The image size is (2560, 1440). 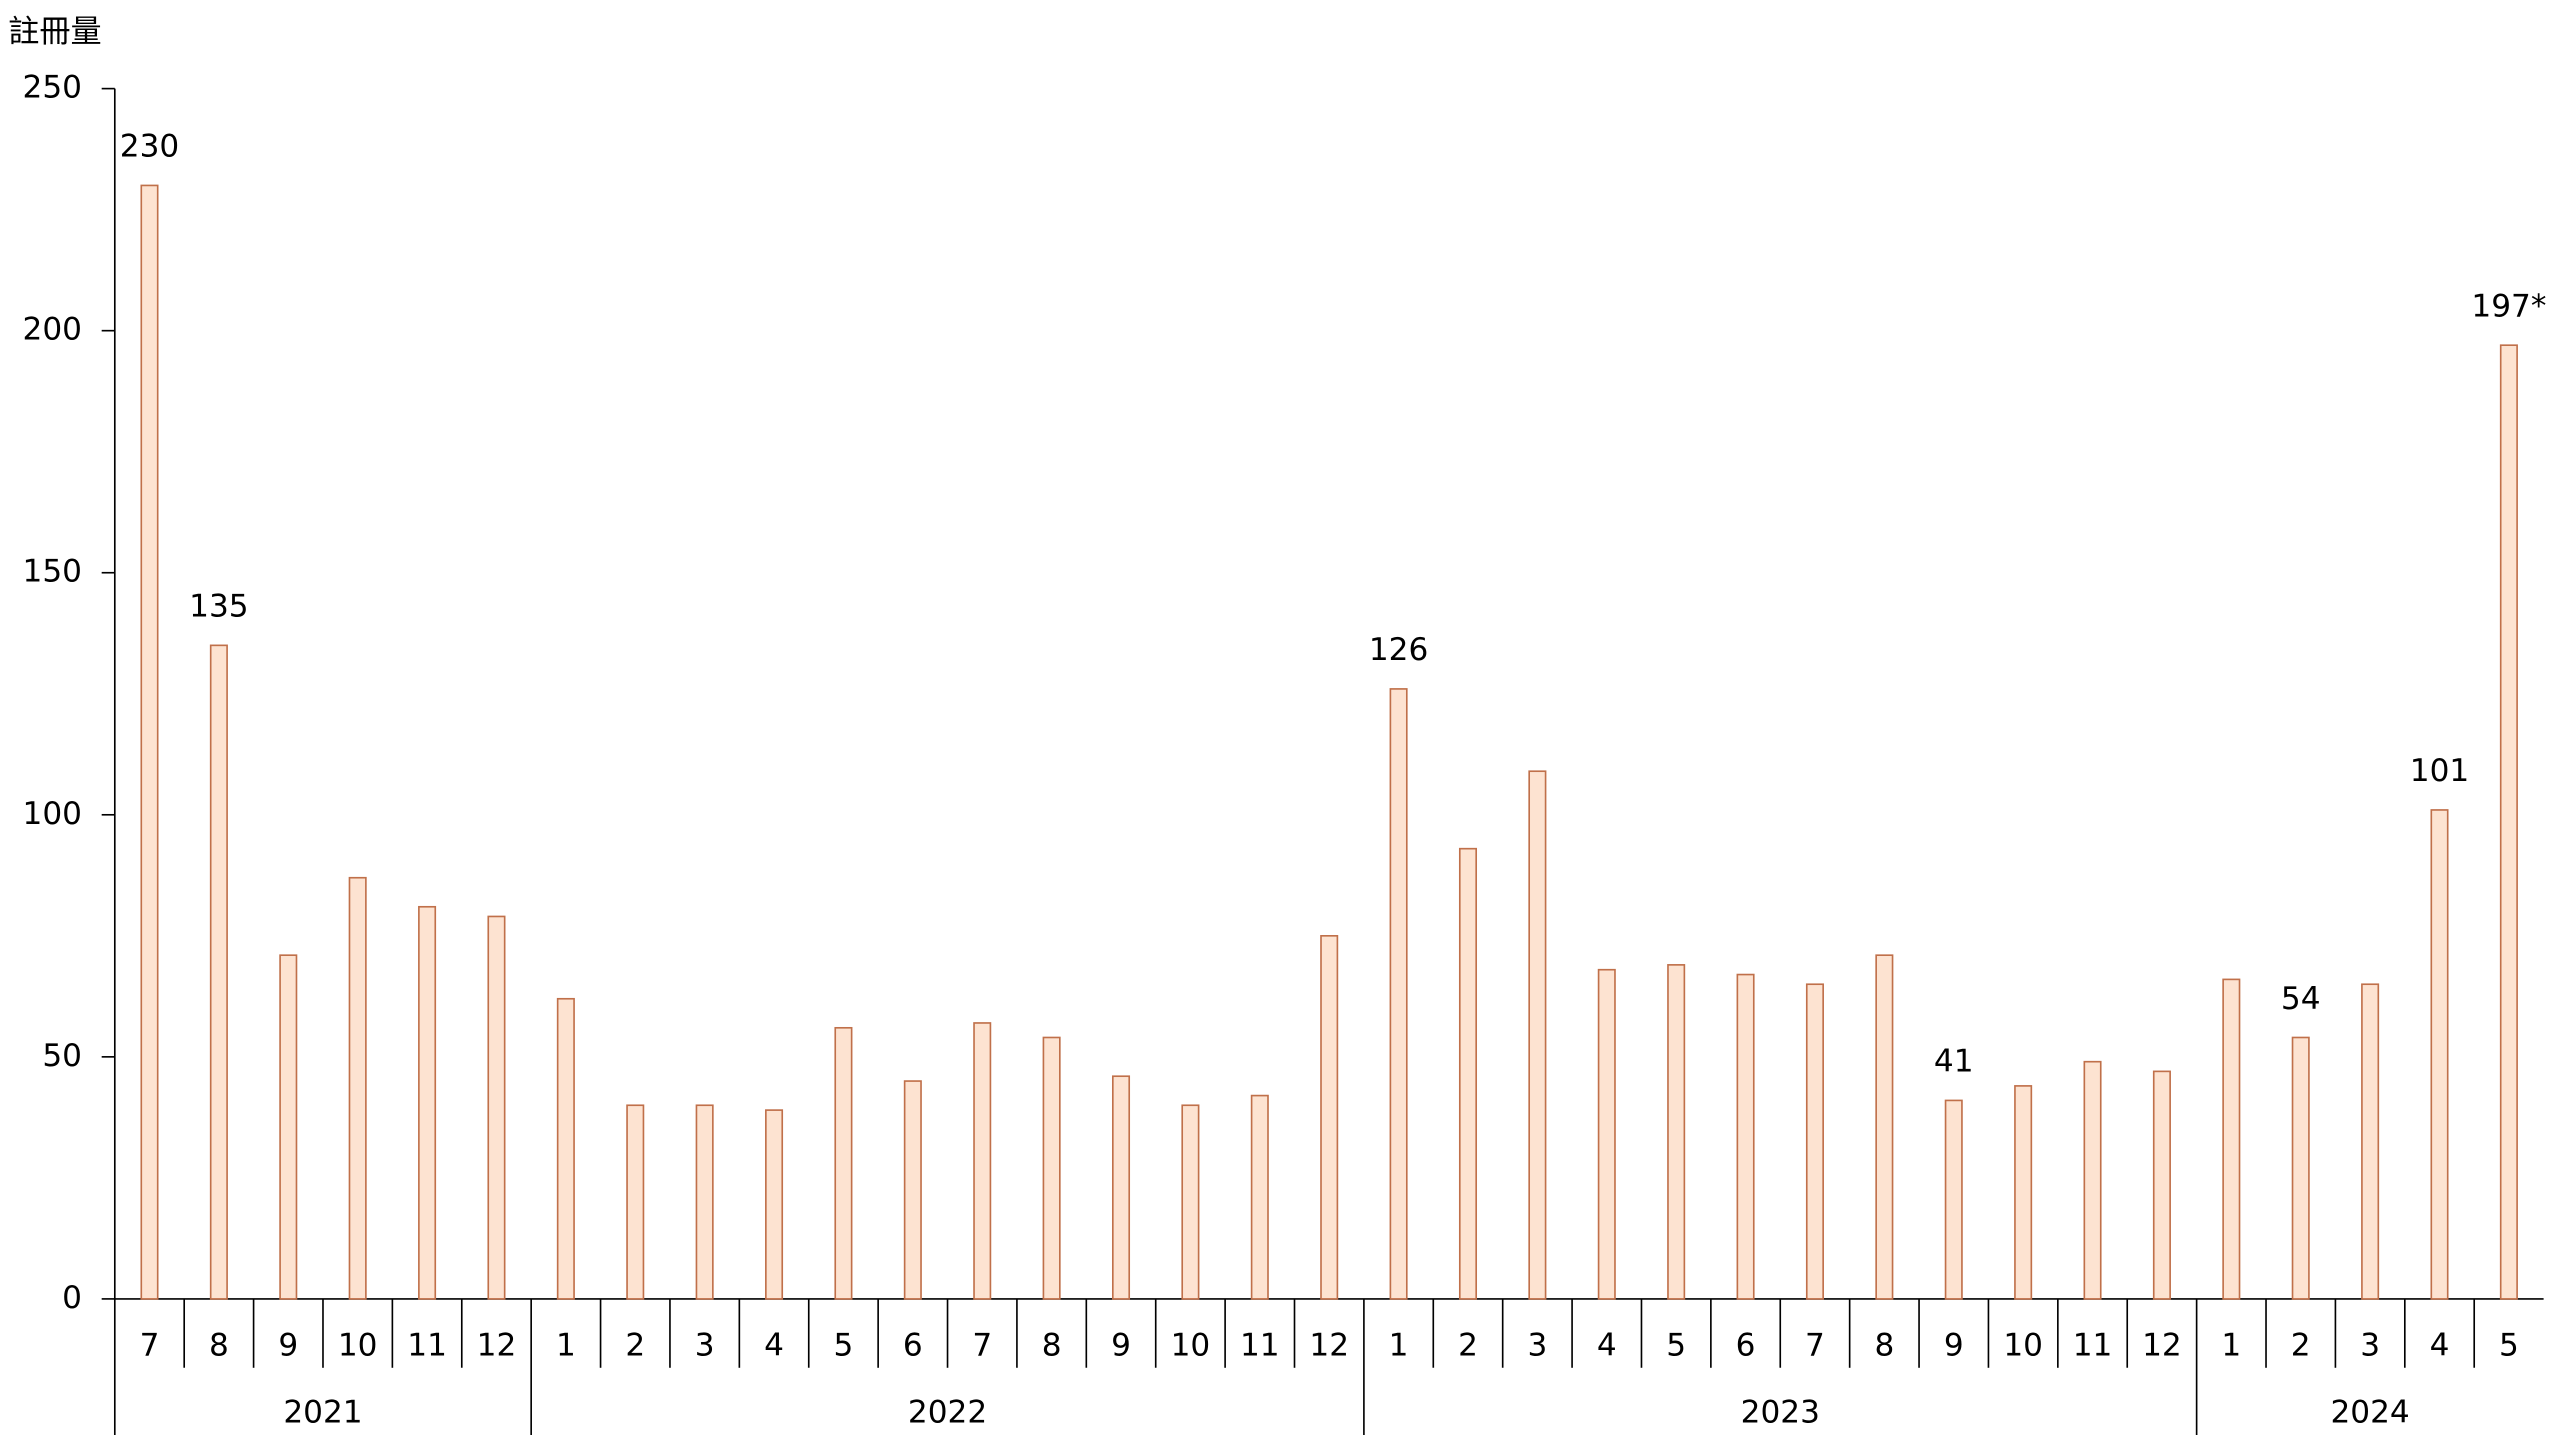 I want to click on group-label: 2022, so click(x=947, y=1413).